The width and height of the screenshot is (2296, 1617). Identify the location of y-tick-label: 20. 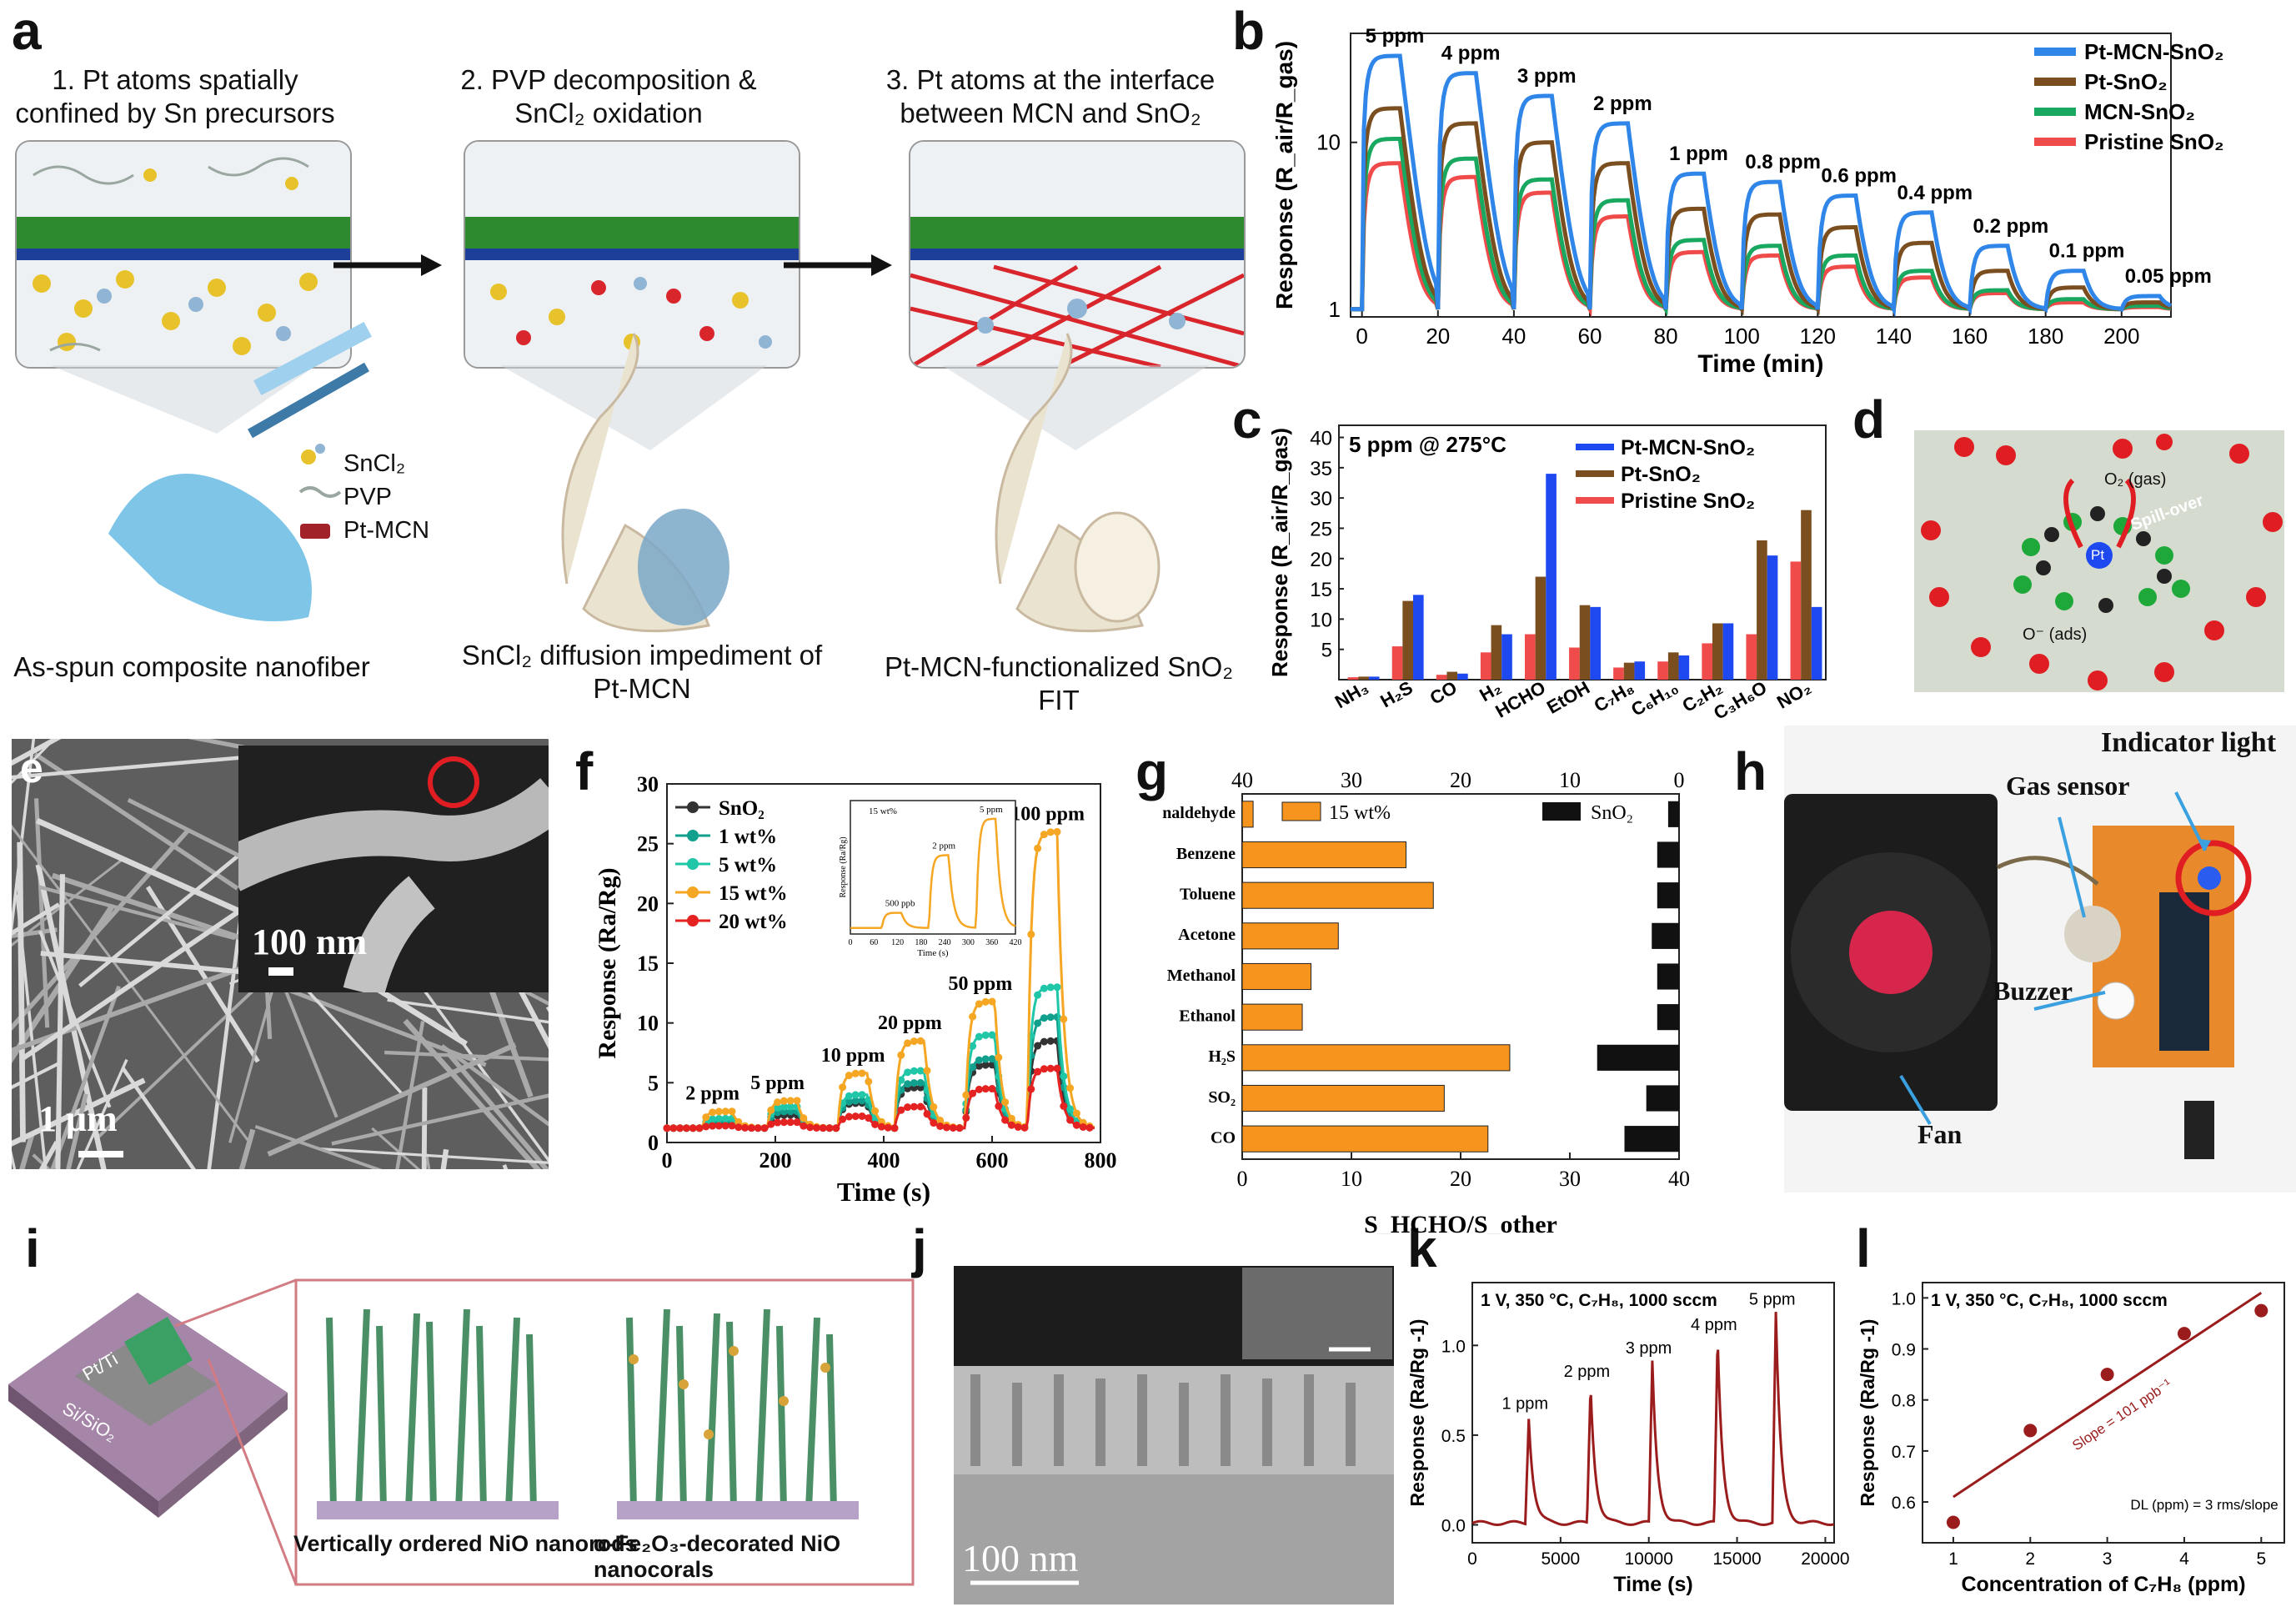
(648, 903).